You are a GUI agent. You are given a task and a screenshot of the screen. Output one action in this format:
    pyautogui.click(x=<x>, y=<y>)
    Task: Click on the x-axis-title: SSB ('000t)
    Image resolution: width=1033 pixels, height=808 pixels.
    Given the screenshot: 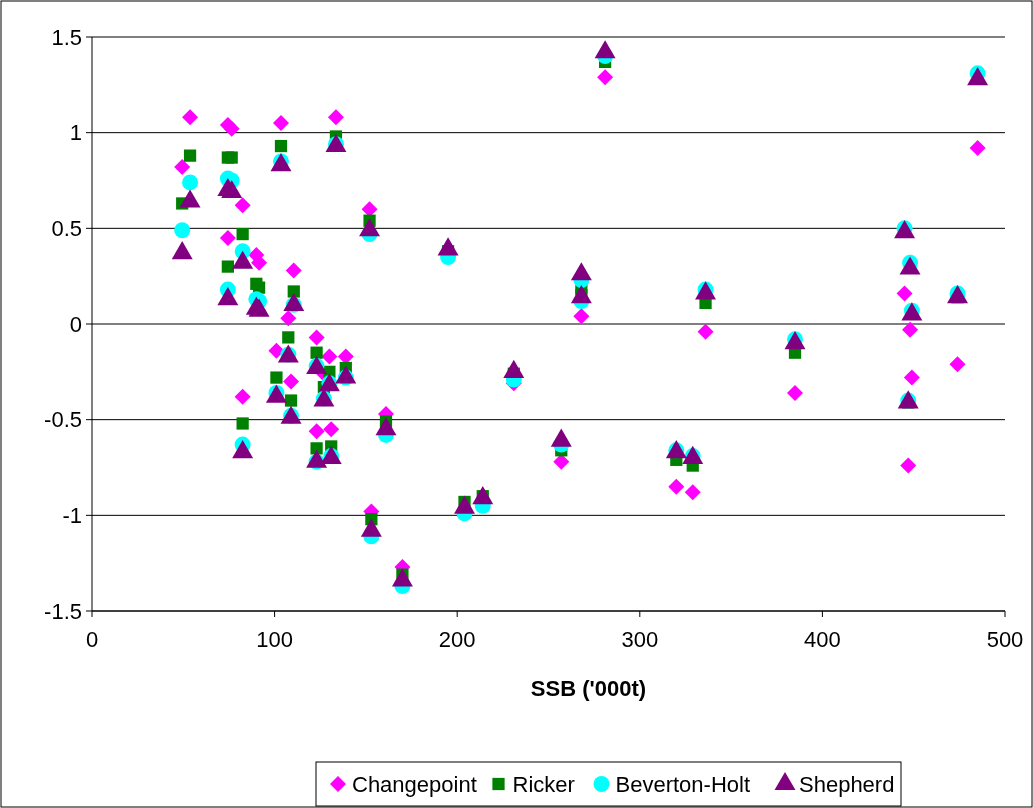 What is the action you would take?
    pyautogui.click(x=588, y=688)
    